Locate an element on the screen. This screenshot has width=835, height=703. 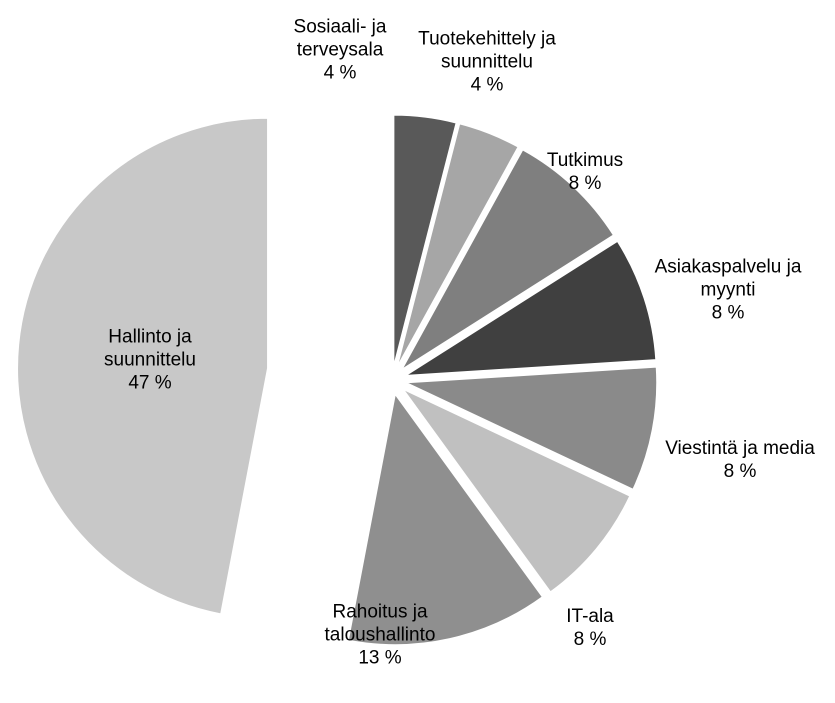
slice-label: Asiakaspalvelu ja myynti 8 % is located at coordinates (728, 290).